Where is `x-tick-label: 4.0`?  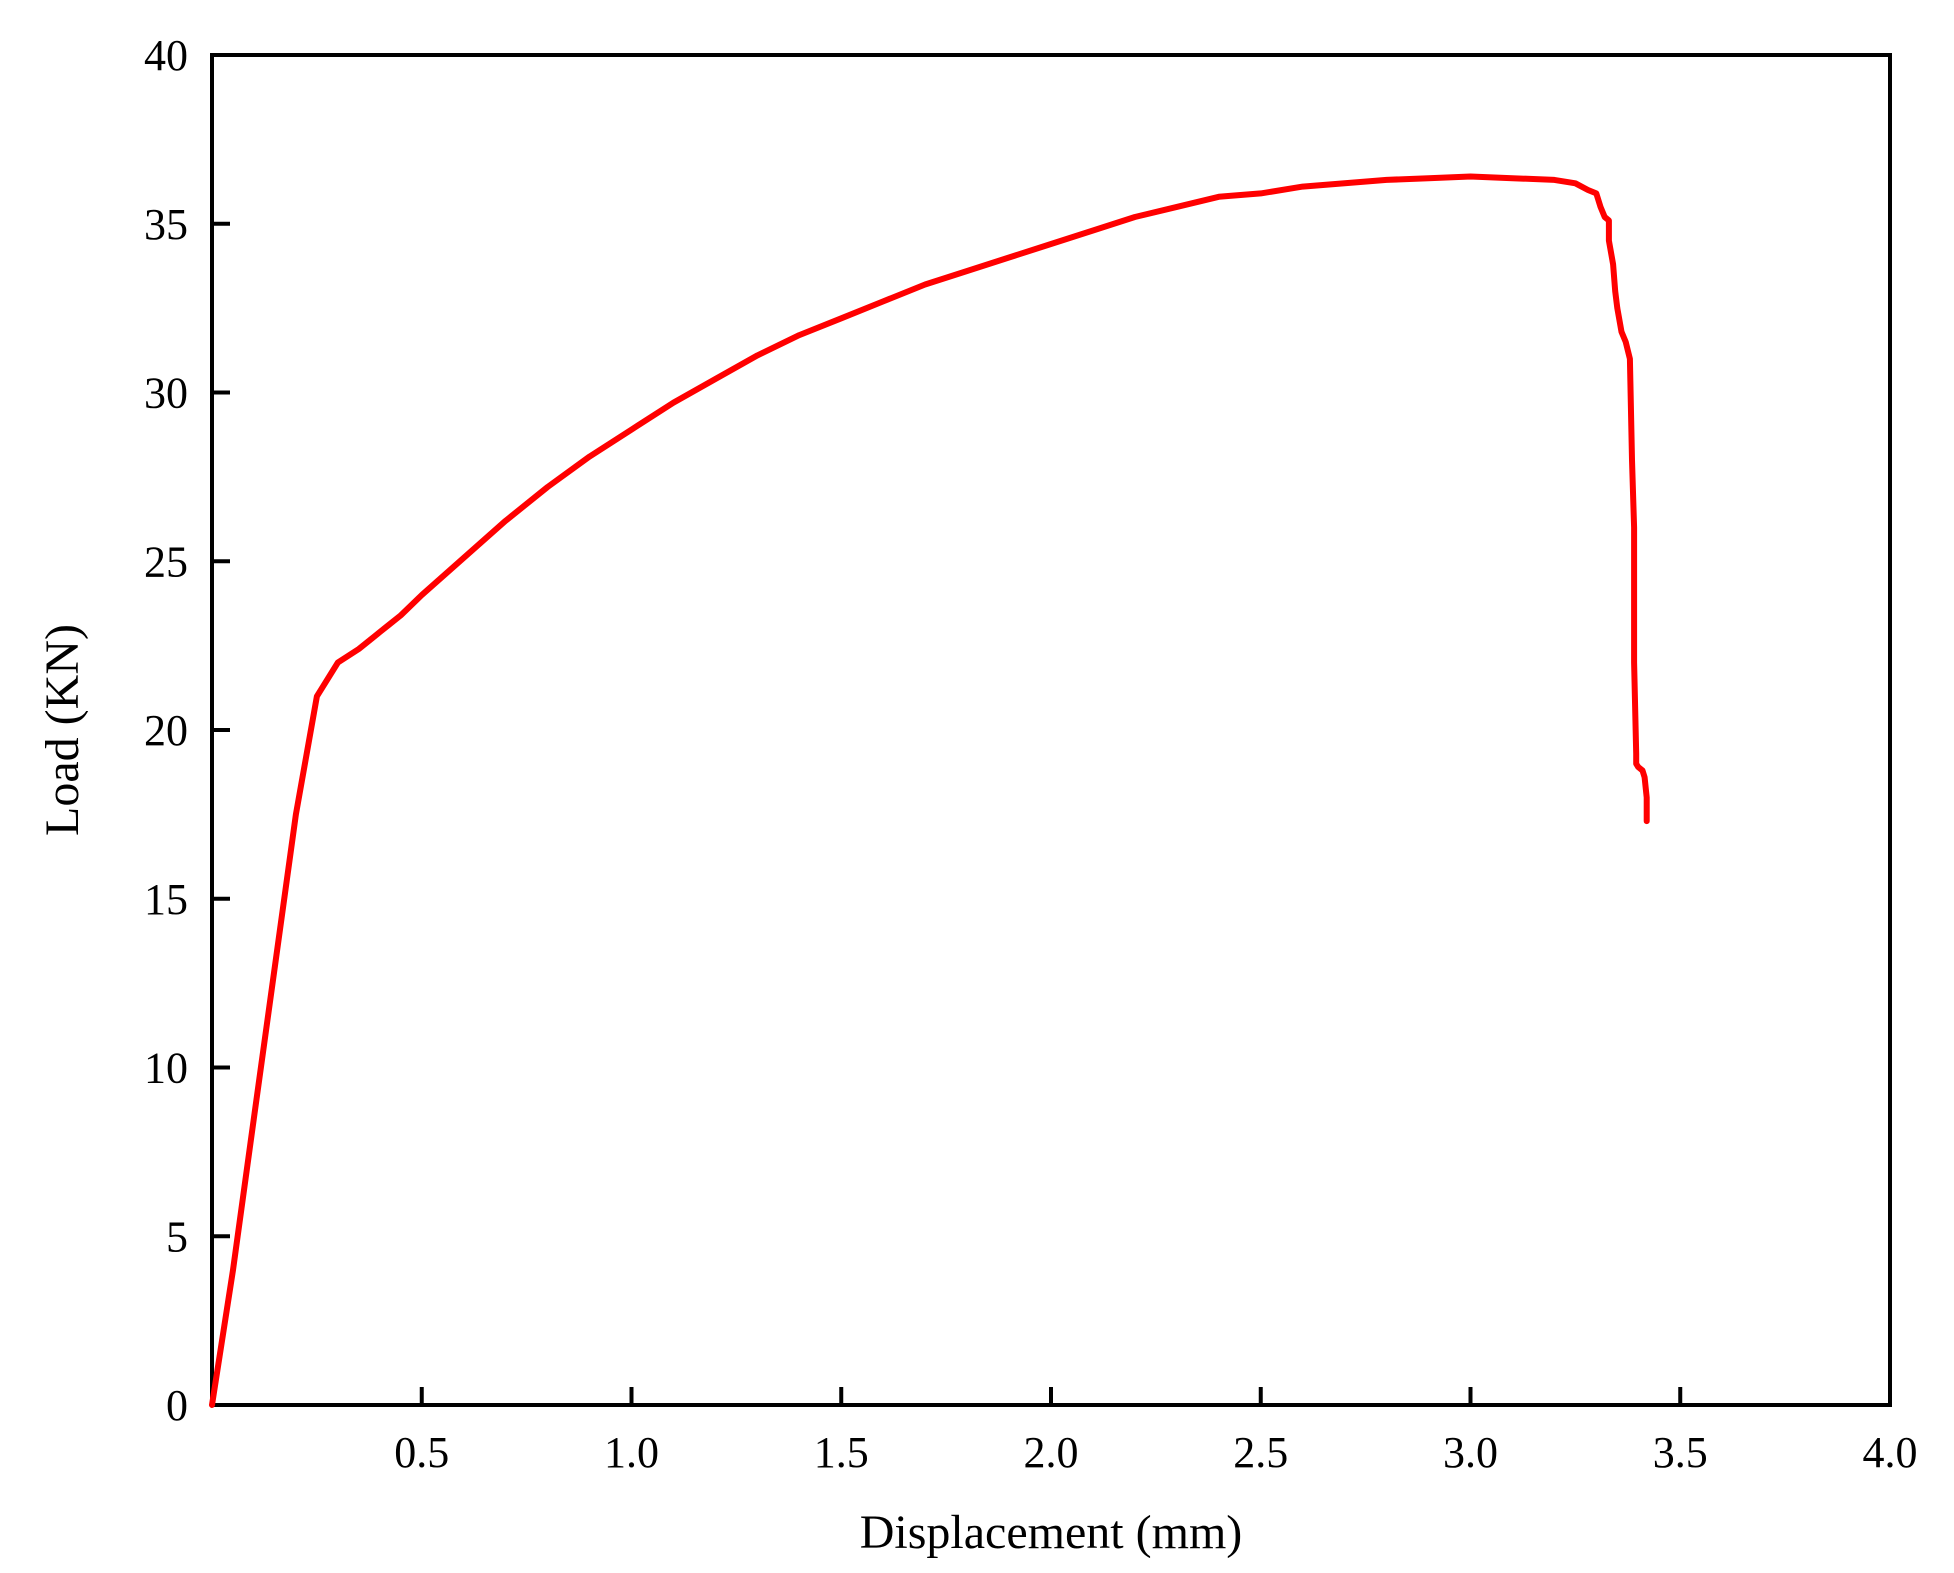 x-tick-label: 4.0 is located at coordinates (1890, 1452).